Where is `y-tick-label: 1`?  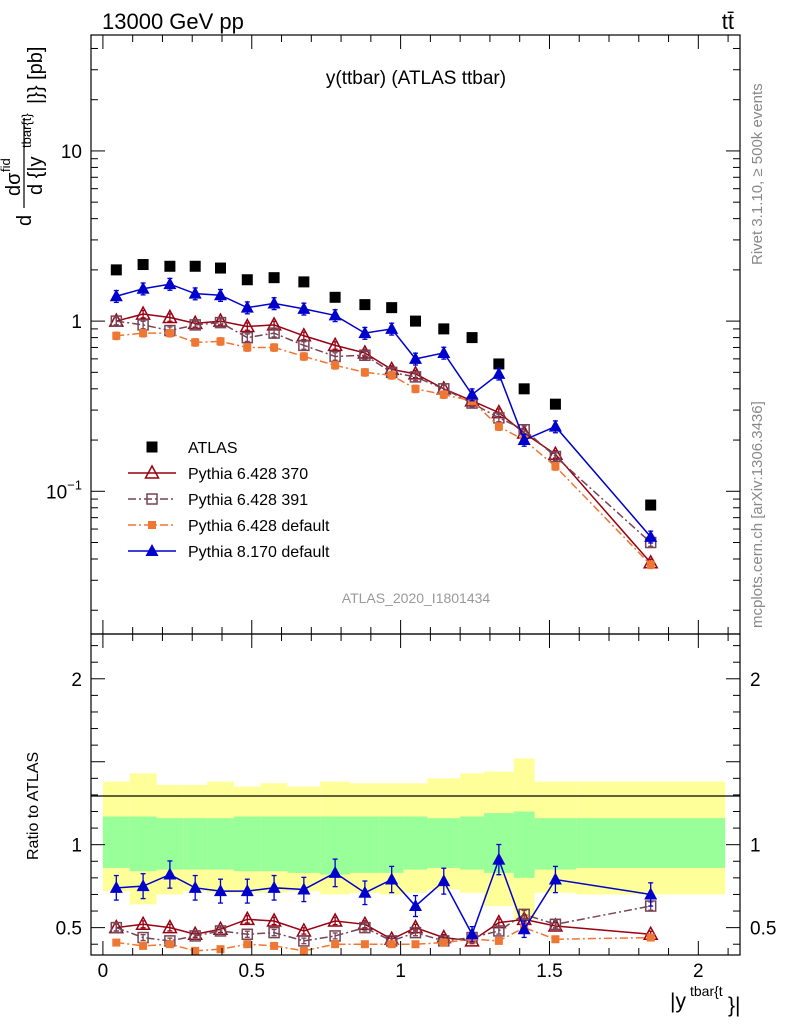 y-tick-label: 1 is located at coordinates (76, 846).